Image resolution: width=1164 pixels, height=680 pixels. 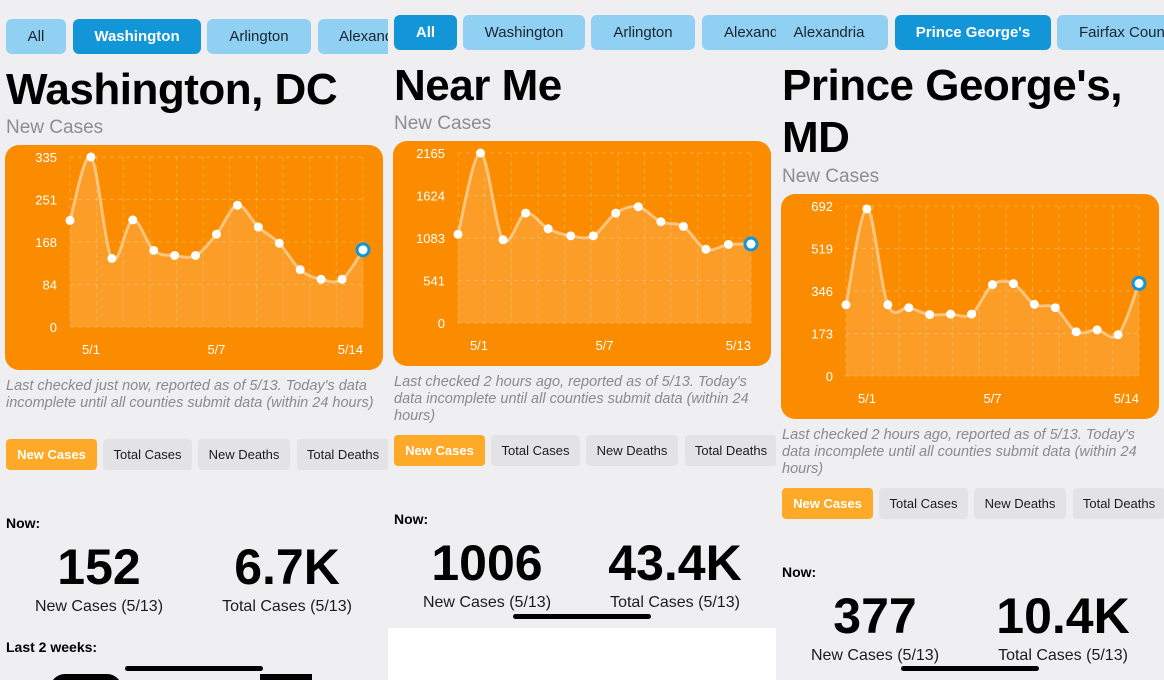 I want to click on y-tick-label: 168, so click(x=46, y=242).